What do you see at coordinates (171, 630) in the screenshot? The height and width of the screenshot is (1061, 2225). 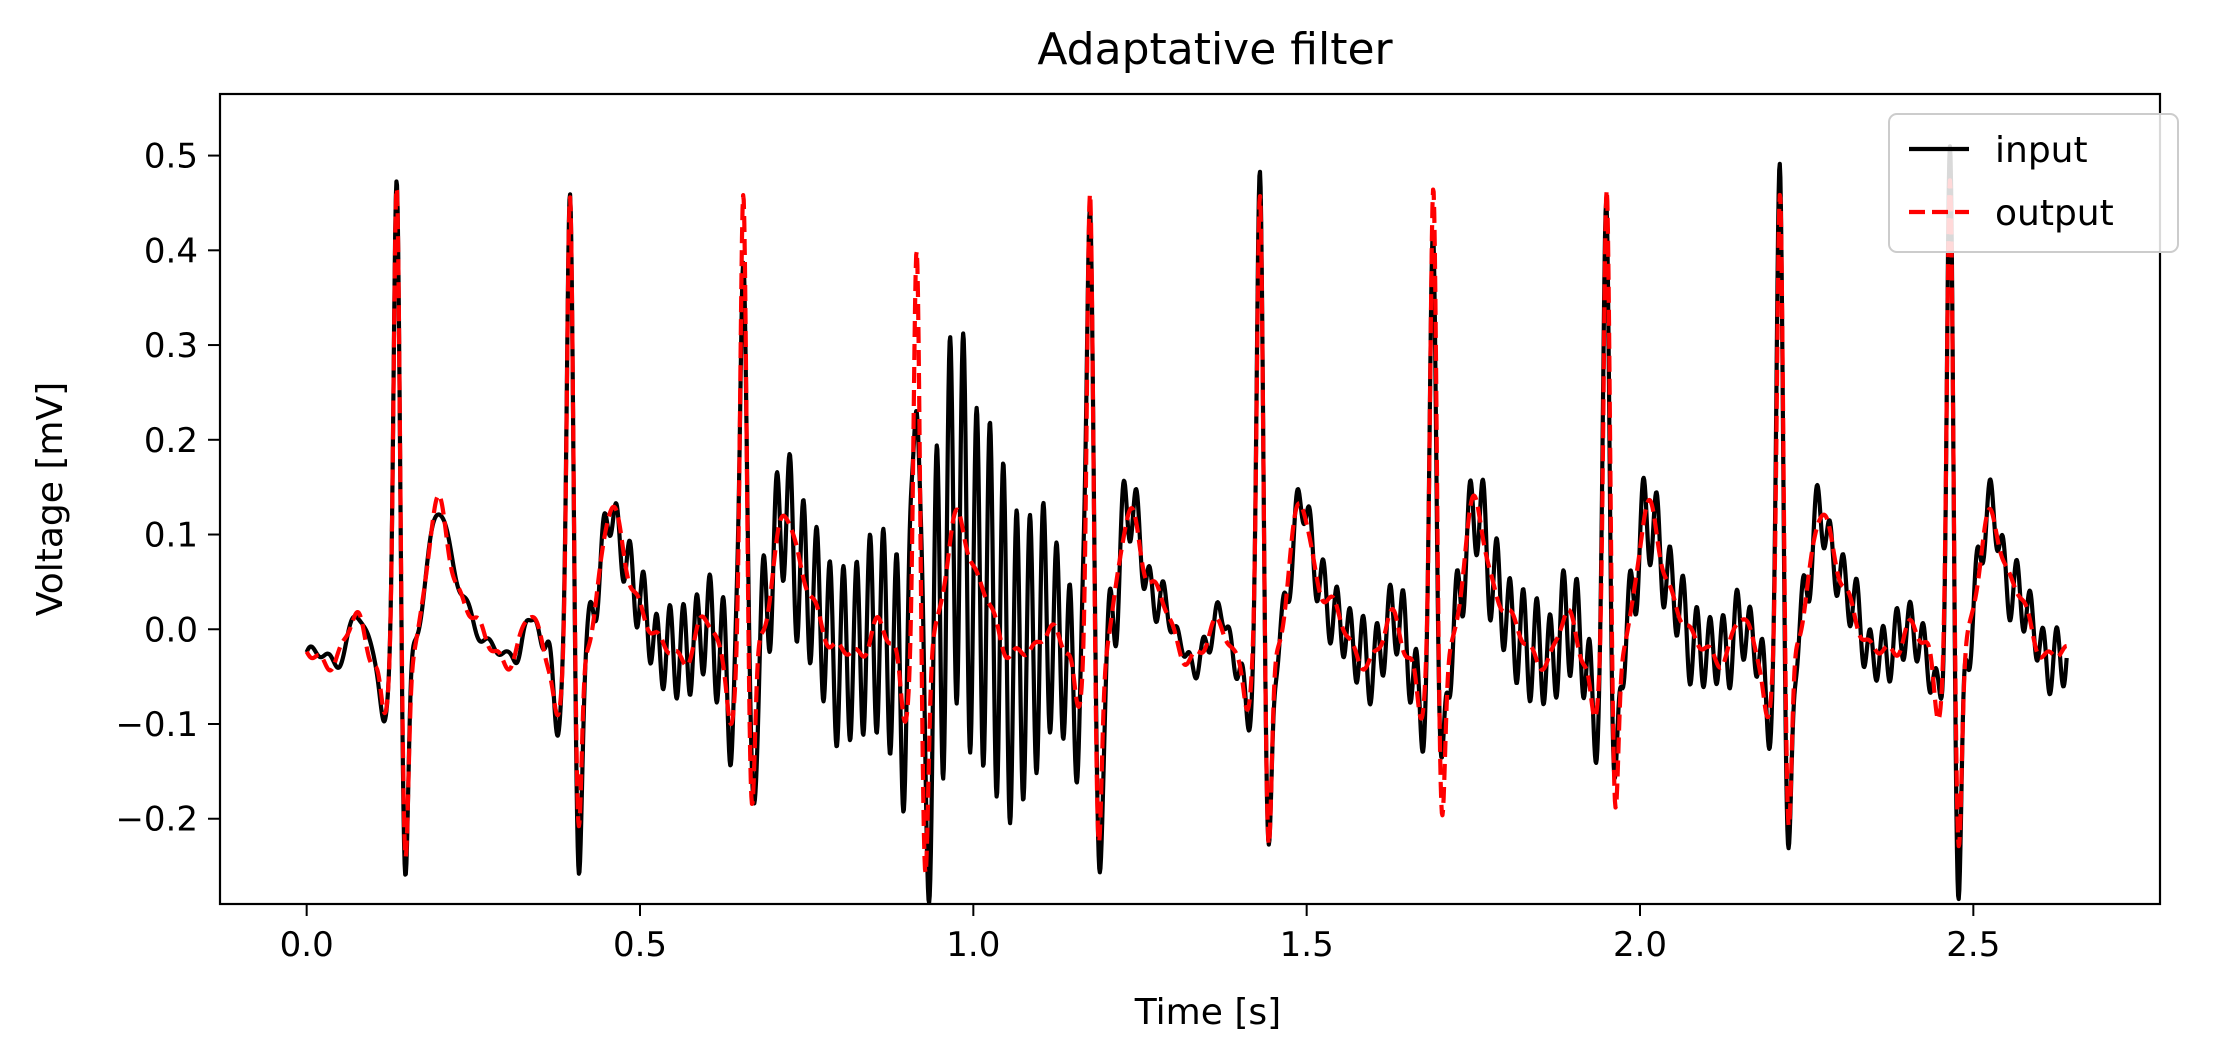 I see `y-tick-label: 0.0` at bounding box center [171, 630].